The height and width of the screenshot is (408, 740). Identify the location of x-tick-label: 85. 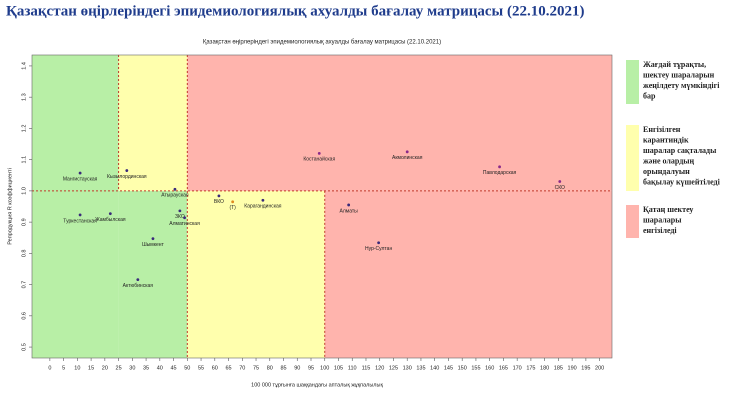
(283, 368).